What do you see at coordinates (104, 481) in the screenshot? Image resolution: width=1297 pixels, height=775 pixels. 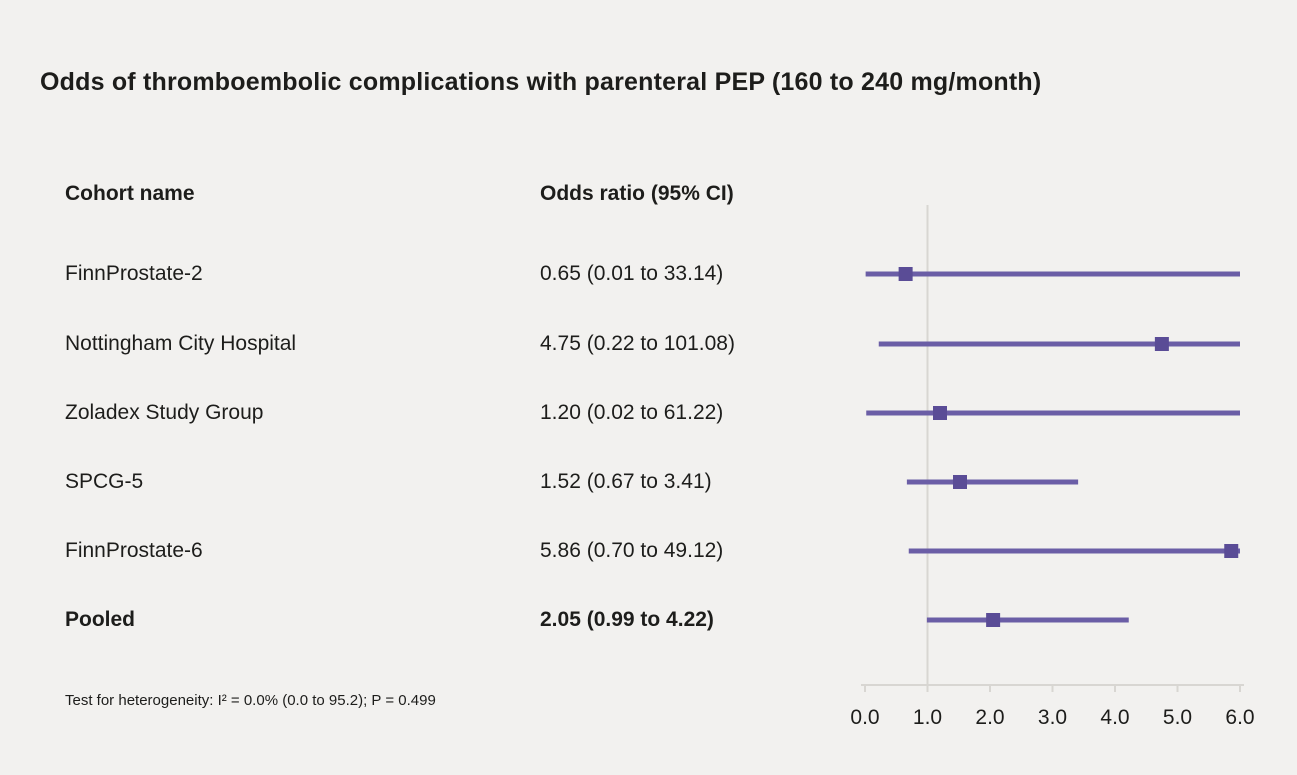 I see `cohort-name: SPCG-5` at bounding box center [104, 481].